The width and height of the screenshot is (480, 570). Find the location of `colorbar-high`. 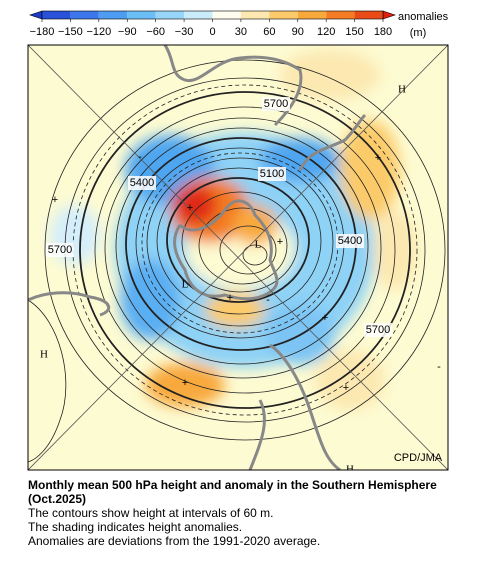

colorbar-high is located at coordinates (389, 15).